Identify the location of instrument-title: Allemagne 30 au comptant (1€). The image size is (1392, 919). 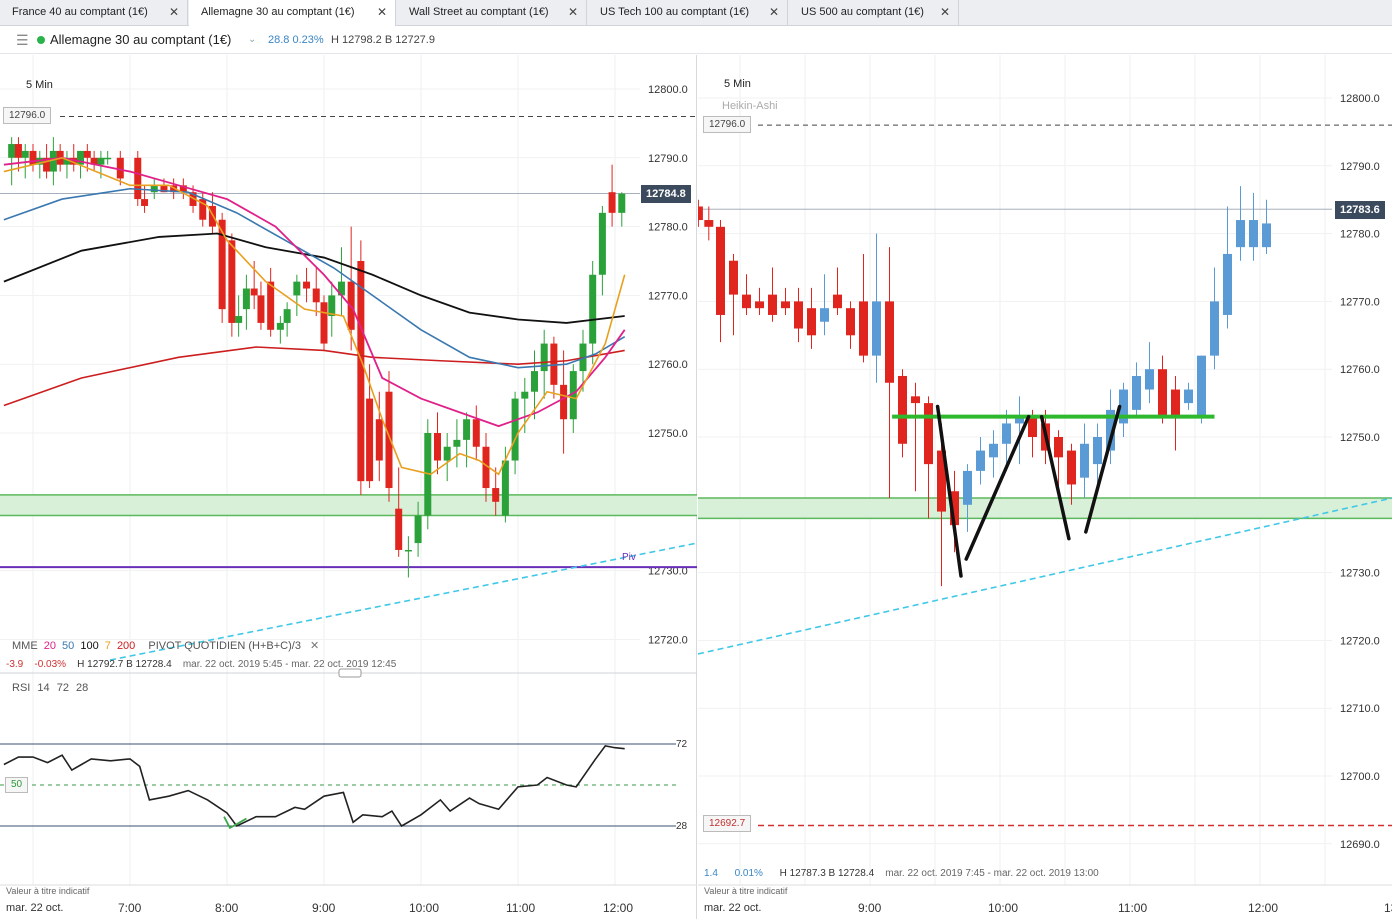
(141, 39).